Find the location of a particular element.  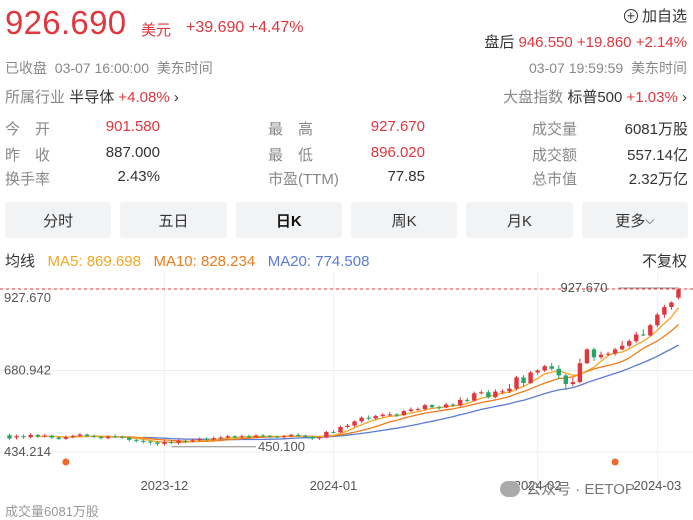

watermark: 公众号 · EETOP is located at coordinates (567, 488).